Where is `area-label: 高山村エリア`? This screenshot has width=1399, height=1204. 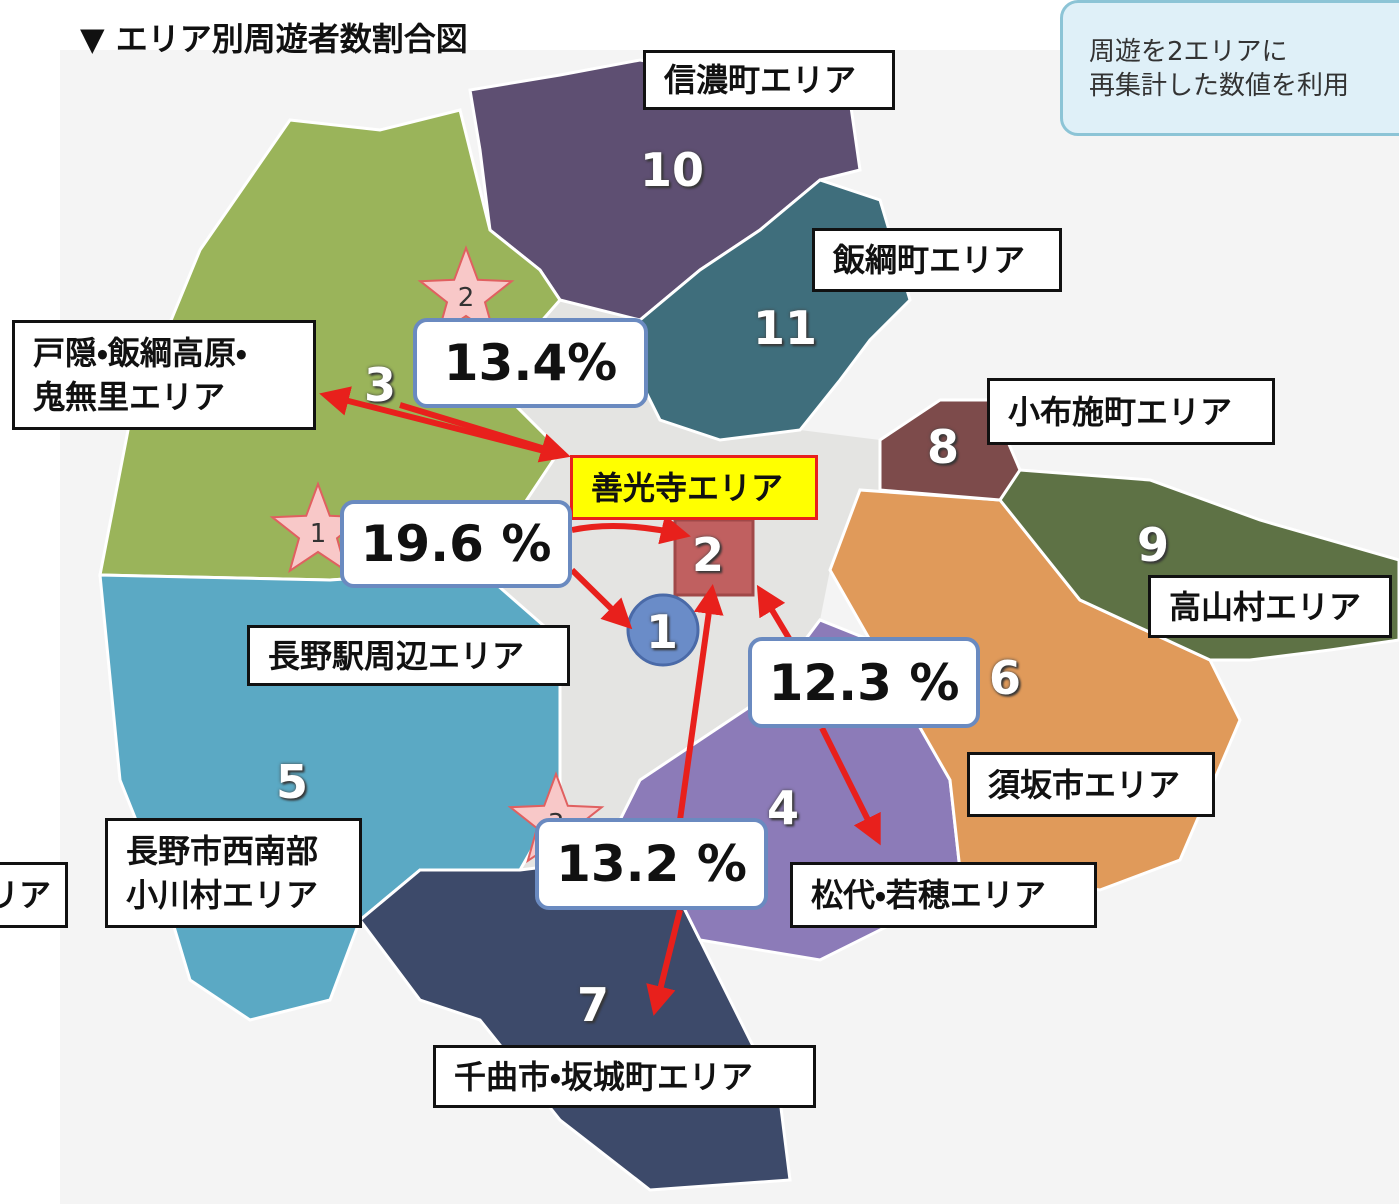
area-label: 高山村エリア is located at coordinates (1270, 606).